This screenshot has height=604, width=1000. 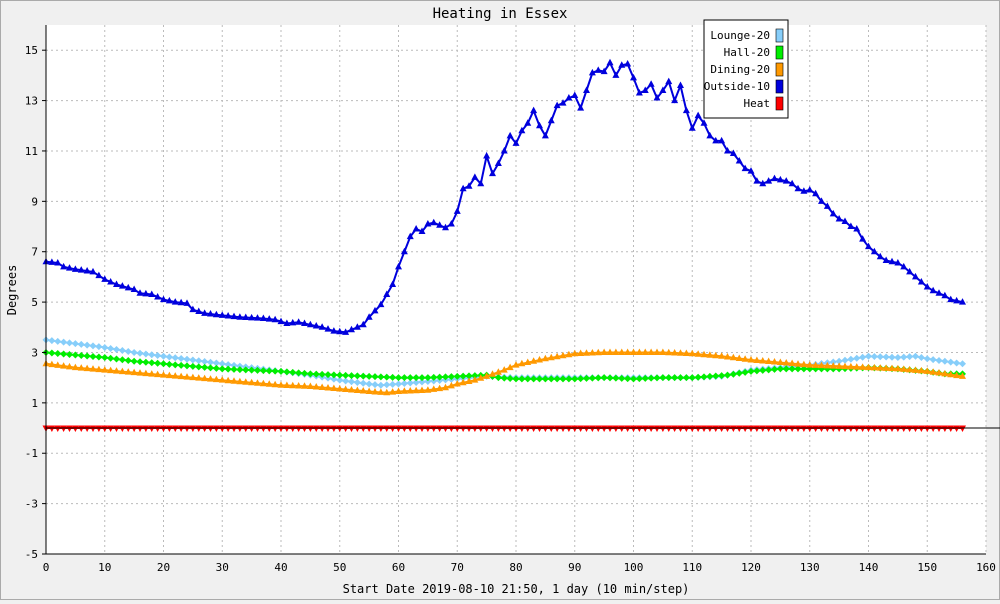 I want to click on x-tick-label: 40, so click(x=280, y=567).